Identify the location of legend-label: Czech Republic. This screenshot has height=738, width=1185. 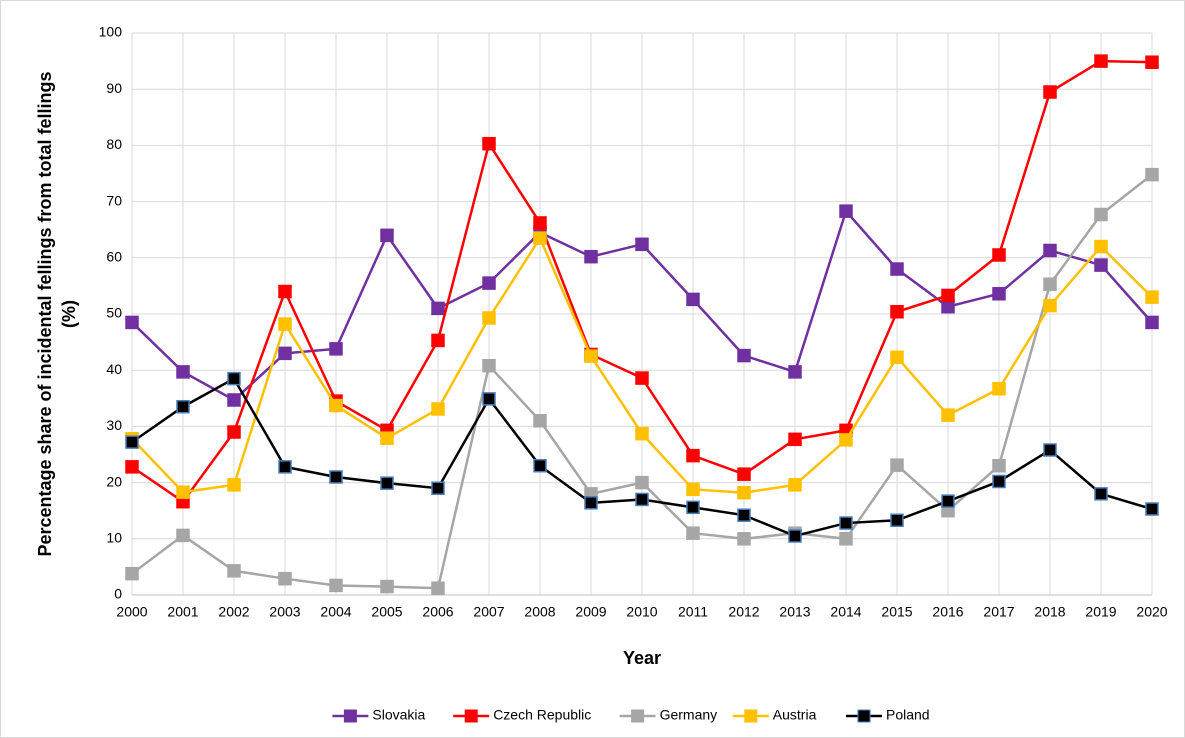
(542, 715).